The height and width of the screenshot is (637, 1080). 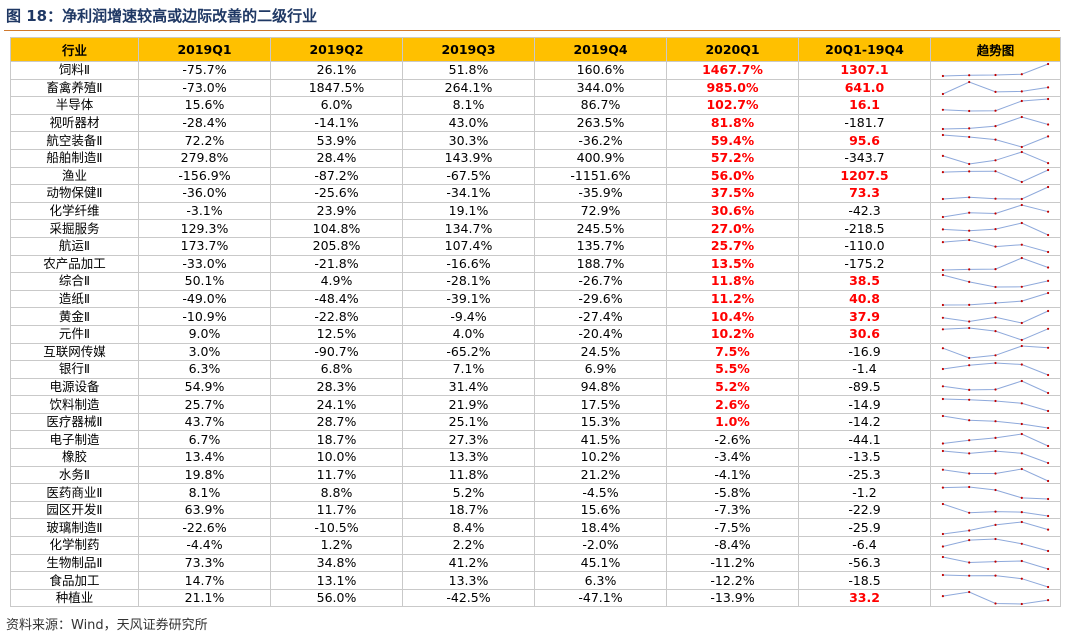 What do you see at coordinates (600, 440) in the screenshot?
I see `2019q4-cell: 41.5%` at bounding box center [600, 440].